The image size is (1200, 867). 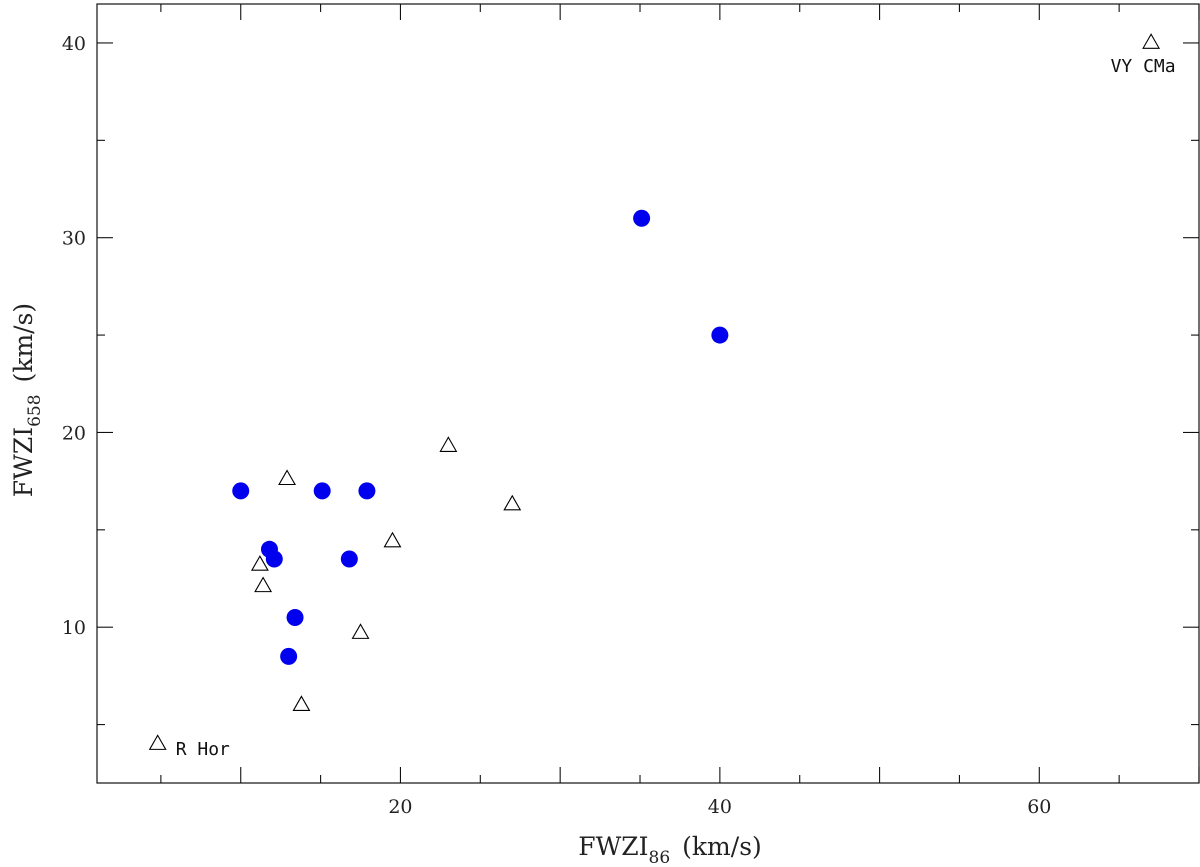 What do you see at coordinates (35, 410) in the screenshot?
I see `y-axis-label-sub: 658` at bounding box center [35, 410].